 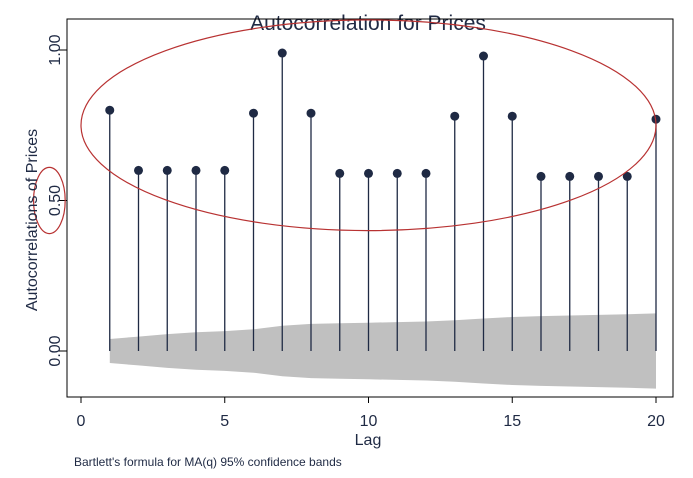 I want to click on confidence-band-layer, so click(x=383, y=351).